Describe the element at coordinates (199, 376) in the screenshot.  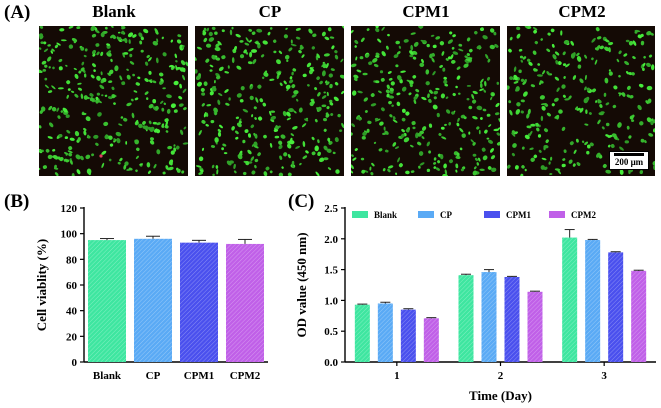
I see `x-tick-label: CPM1` at that location.